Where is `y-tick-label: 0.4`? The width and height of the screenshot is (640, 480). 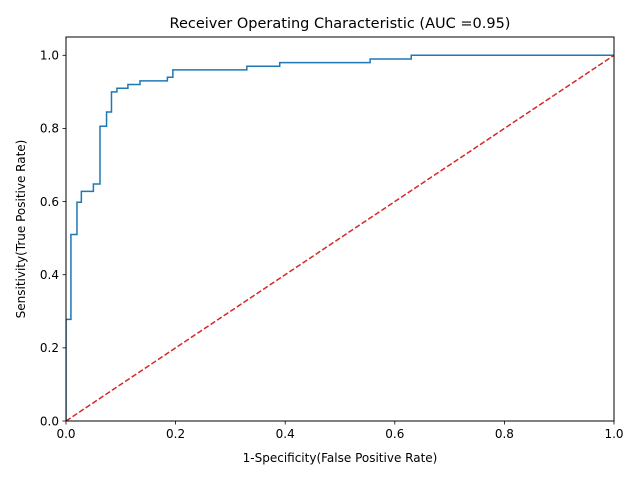
y-tick-label: 0.4 is located at coordinates (49, 275).